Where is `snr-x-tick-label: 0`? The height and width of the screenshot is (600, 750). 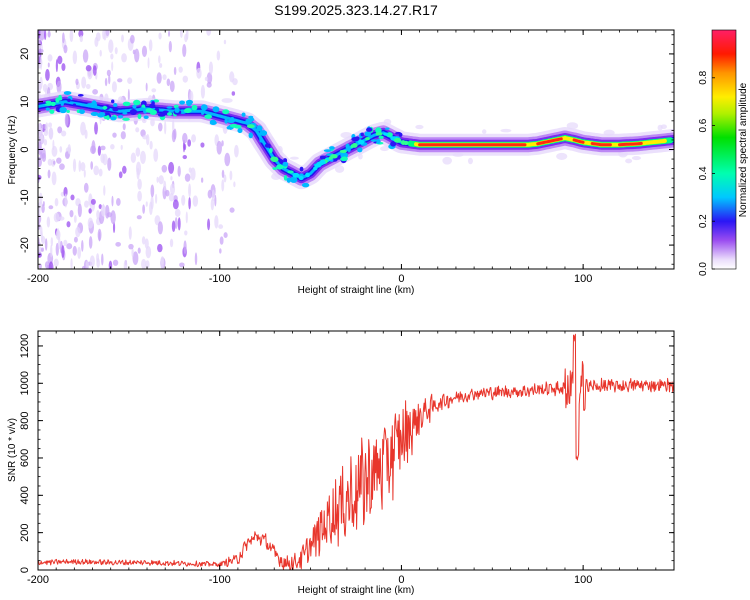
snr-x-tick-label: 0 is located at coordinates (401, 580).